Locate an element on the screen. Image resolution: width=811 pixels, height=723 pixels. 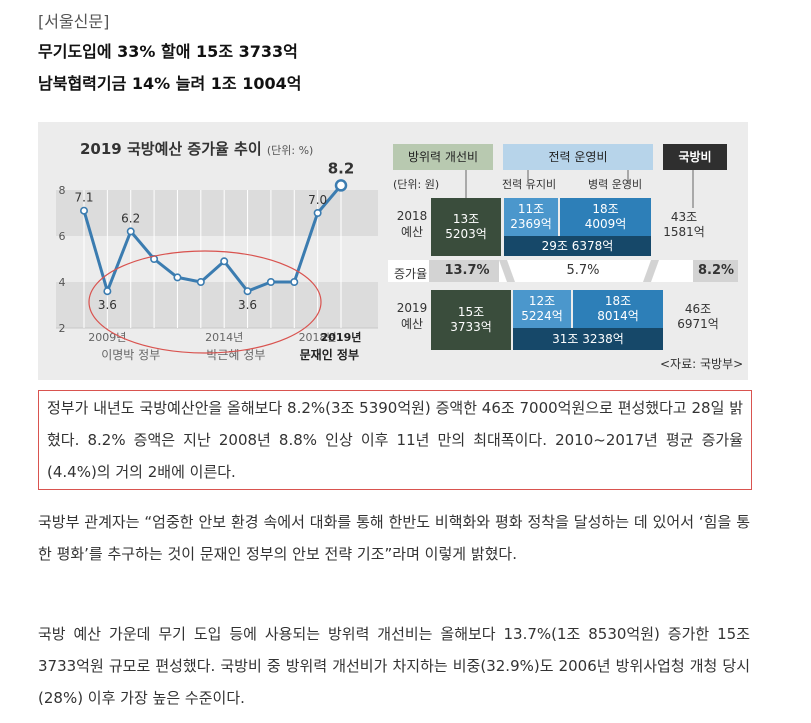
b2018-weapon-cell: 13조 5203억 is located at coordinates (466, 227).